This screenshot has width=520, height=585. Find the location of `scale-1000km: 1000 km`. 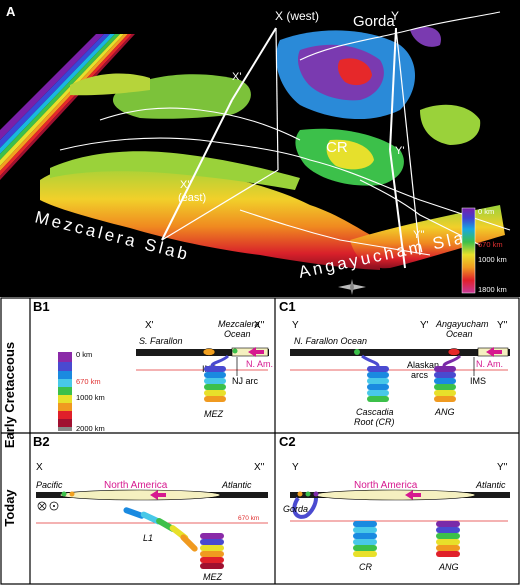

scale-1000km: 1000 km is located at coordinates (492, 259).